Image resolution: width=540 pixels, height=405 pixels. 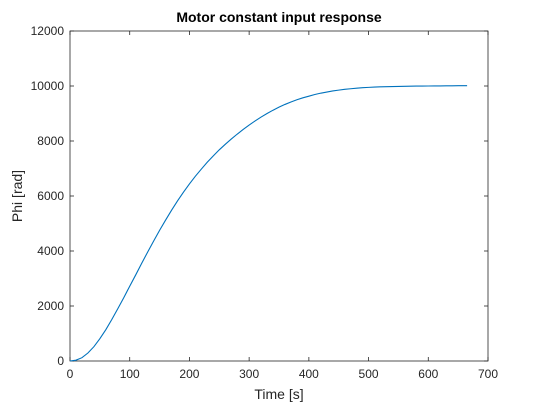 I want to click on y-axis-label: Phi [rad], so click(x=17, y=196).